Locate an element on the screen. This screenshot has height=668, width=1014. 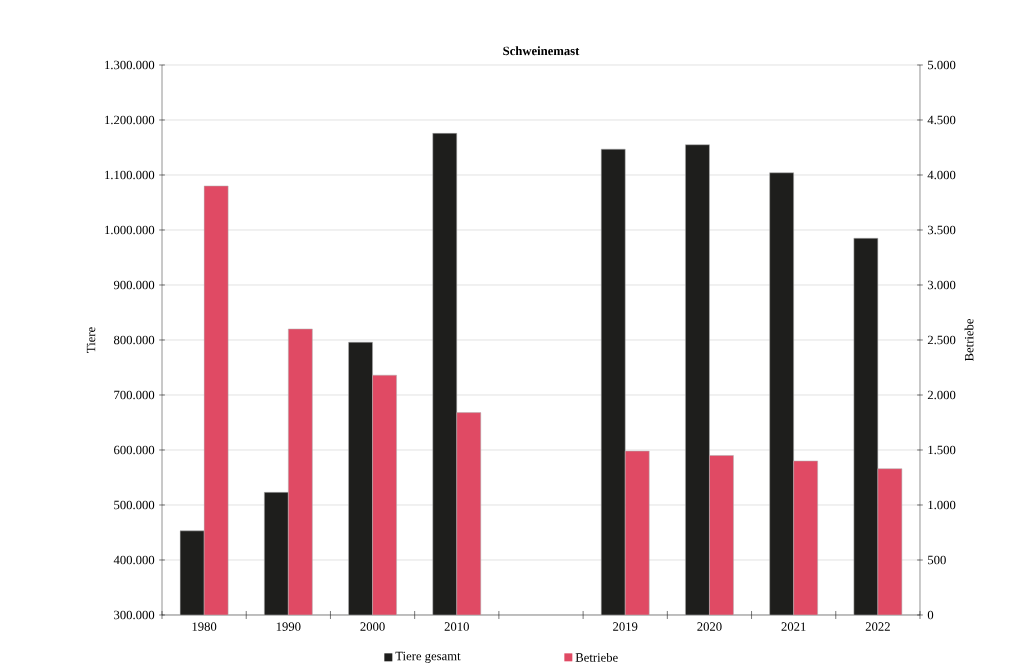
y-tick-label: 1.200.000 is located at coordinates (130, 120).